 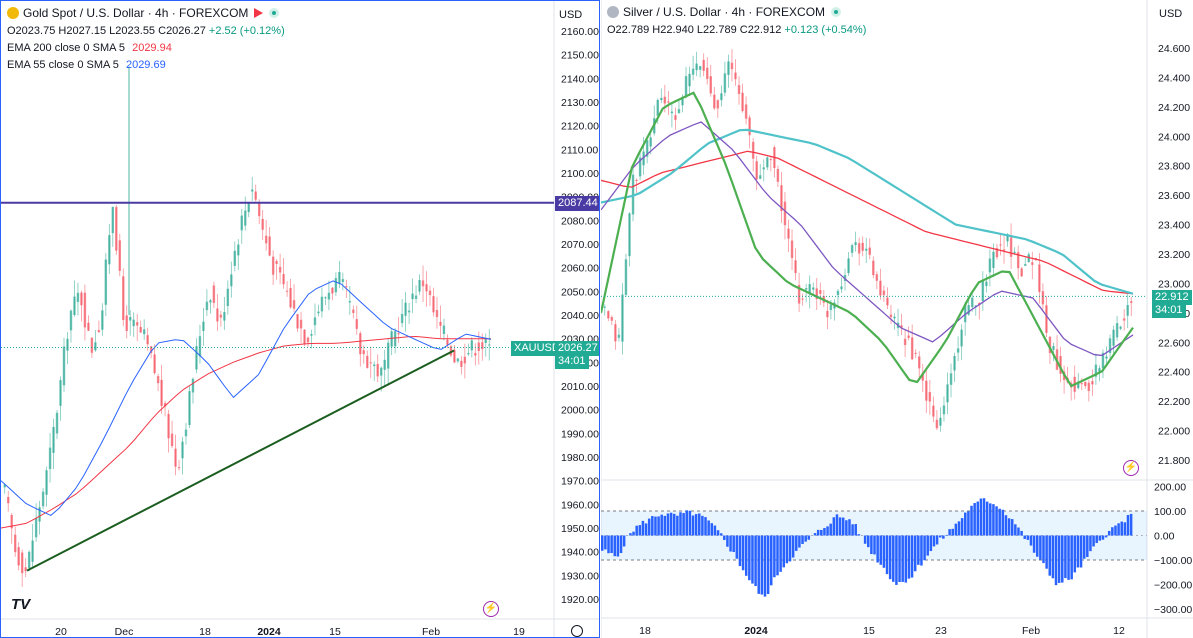 What do you see at coordinates (628, 30) in the screenshot?
I see `silver-open: O22.789` at bounding box center [628, 30].